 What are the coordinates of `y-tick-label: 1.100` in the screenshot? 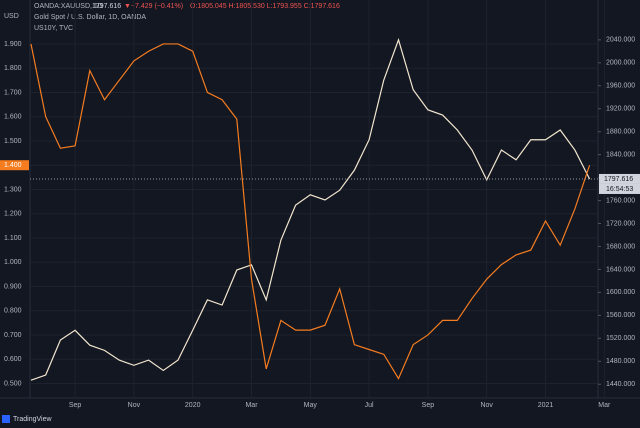 It's located at (13, 238).